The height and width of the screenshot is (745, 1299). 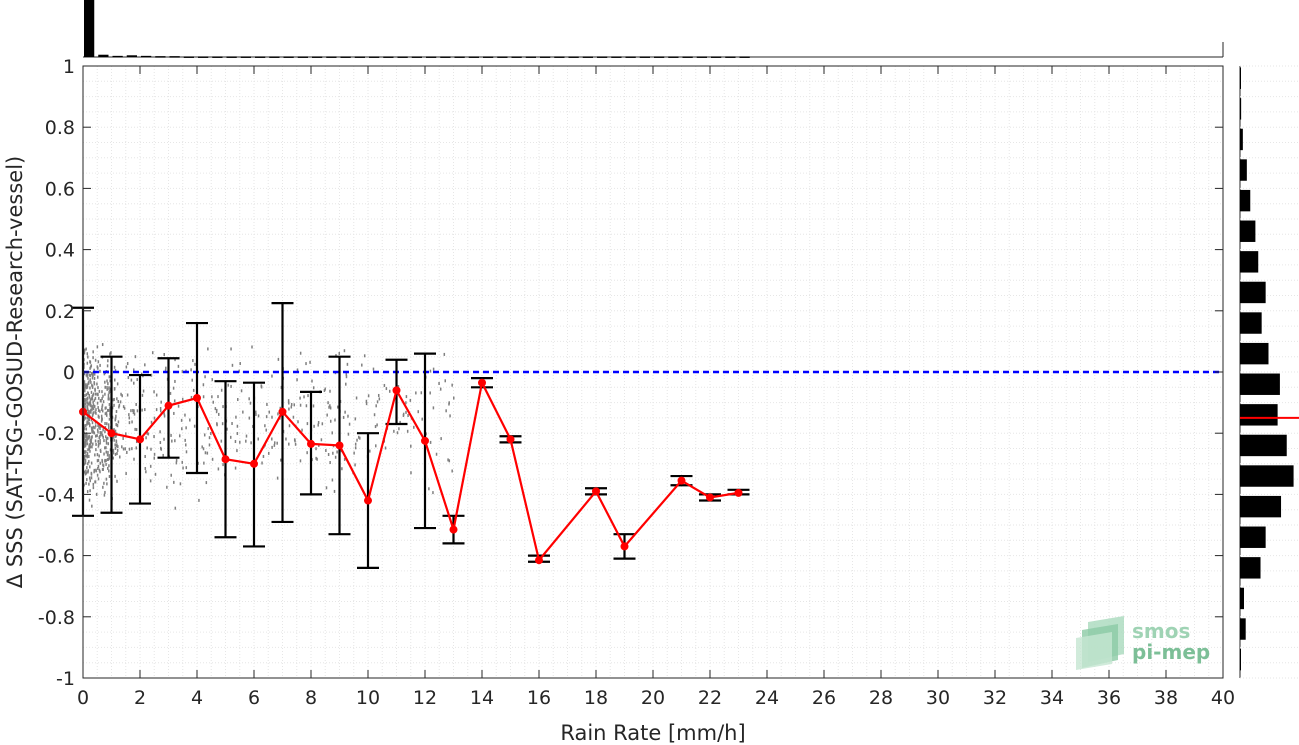 What do you see at coordinates (60, 312) in the screenshot?
I see `y-tick-label: 0.2` at bounding box center [60, 312].